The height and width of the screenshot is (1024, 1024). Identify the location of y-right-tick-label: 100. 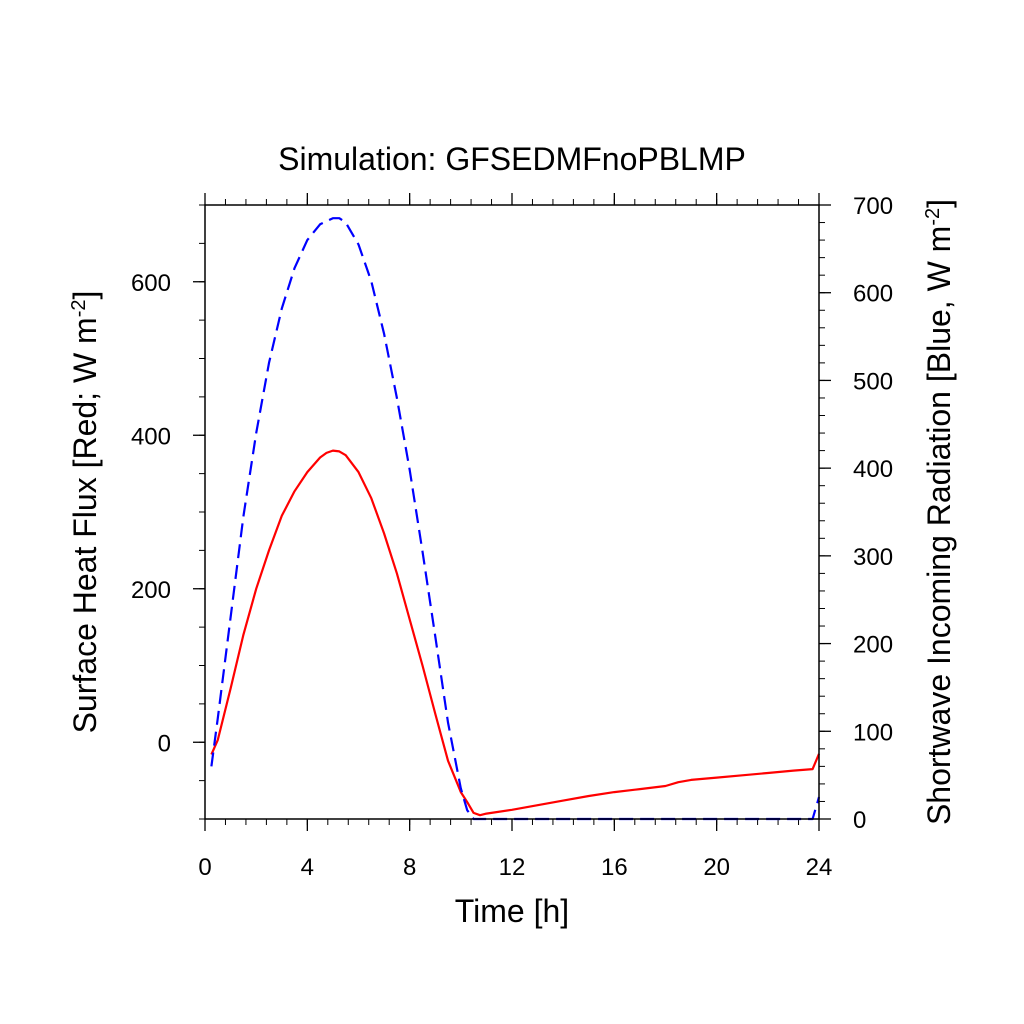
(873, 732).